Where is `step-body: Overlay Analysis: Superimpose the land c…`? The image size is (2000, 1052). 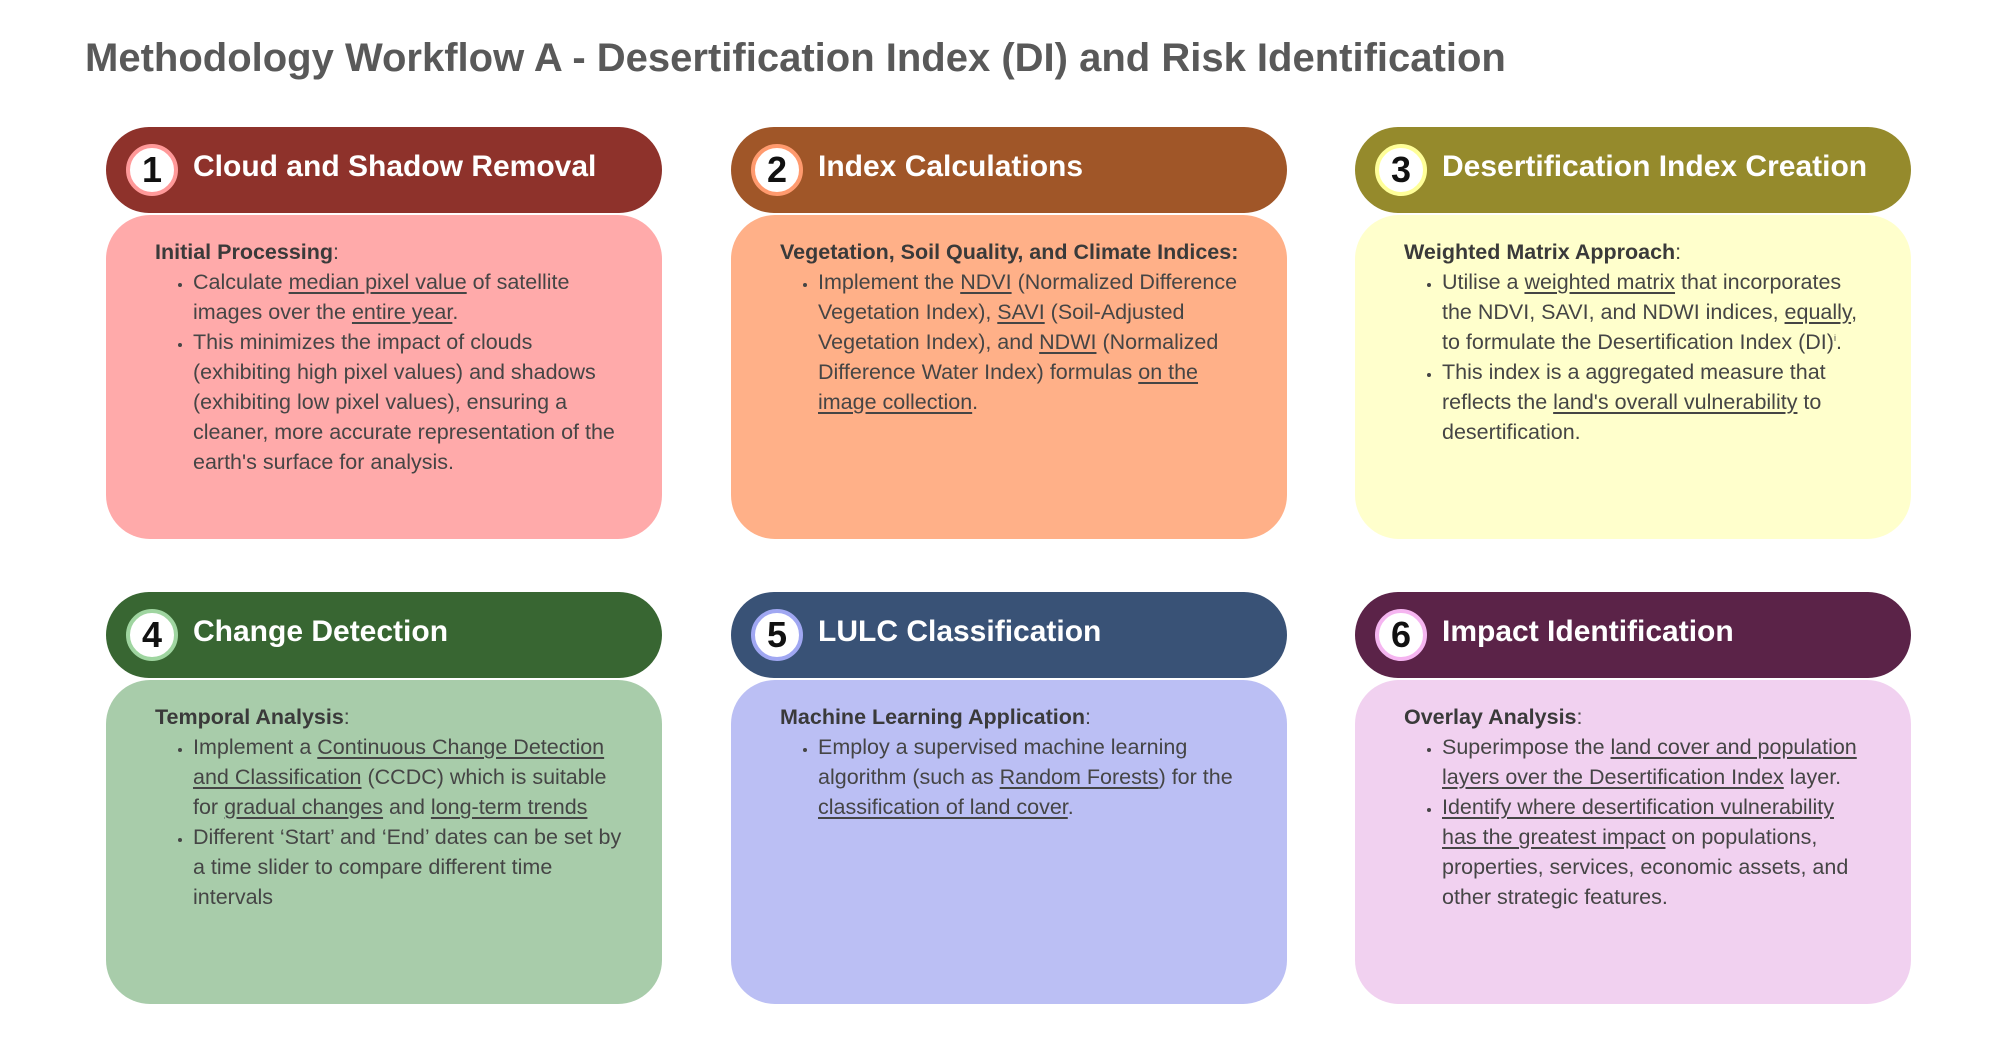 step-body: Overlay Analysis: Superimpose the land c… is located at coordinates (1633, 842).